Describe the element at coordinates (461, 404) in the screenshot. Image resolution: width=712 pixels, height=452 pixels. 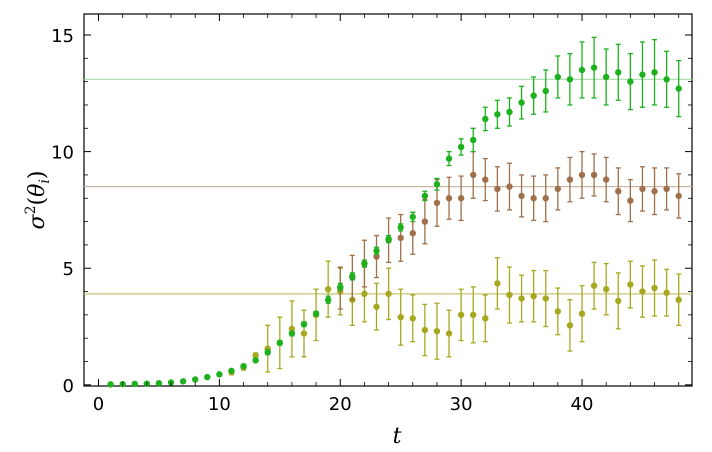
I see `x-tick-label-3: 30` at that location.